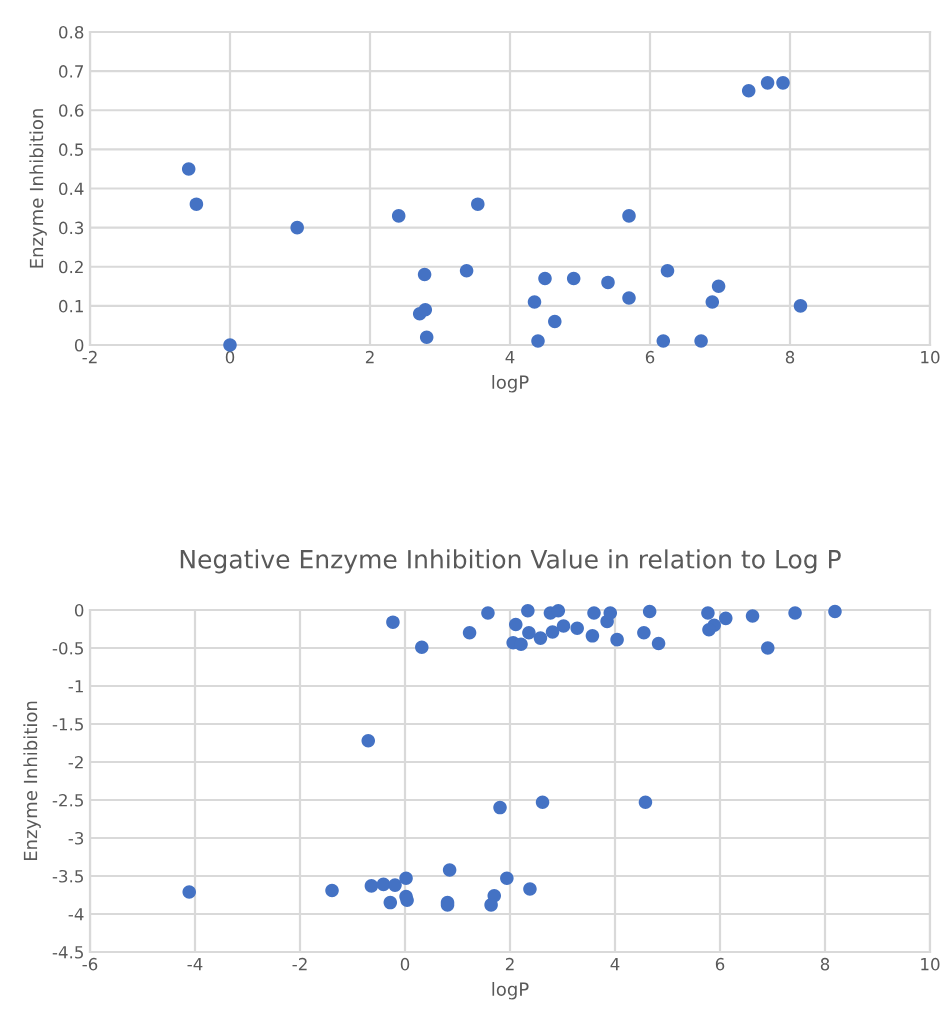 The width and height of the screenshot is (943, 1011). Describe the element at coordinates (90, 964) in the screenshot. I see `x-tick-label: -6` at that location.